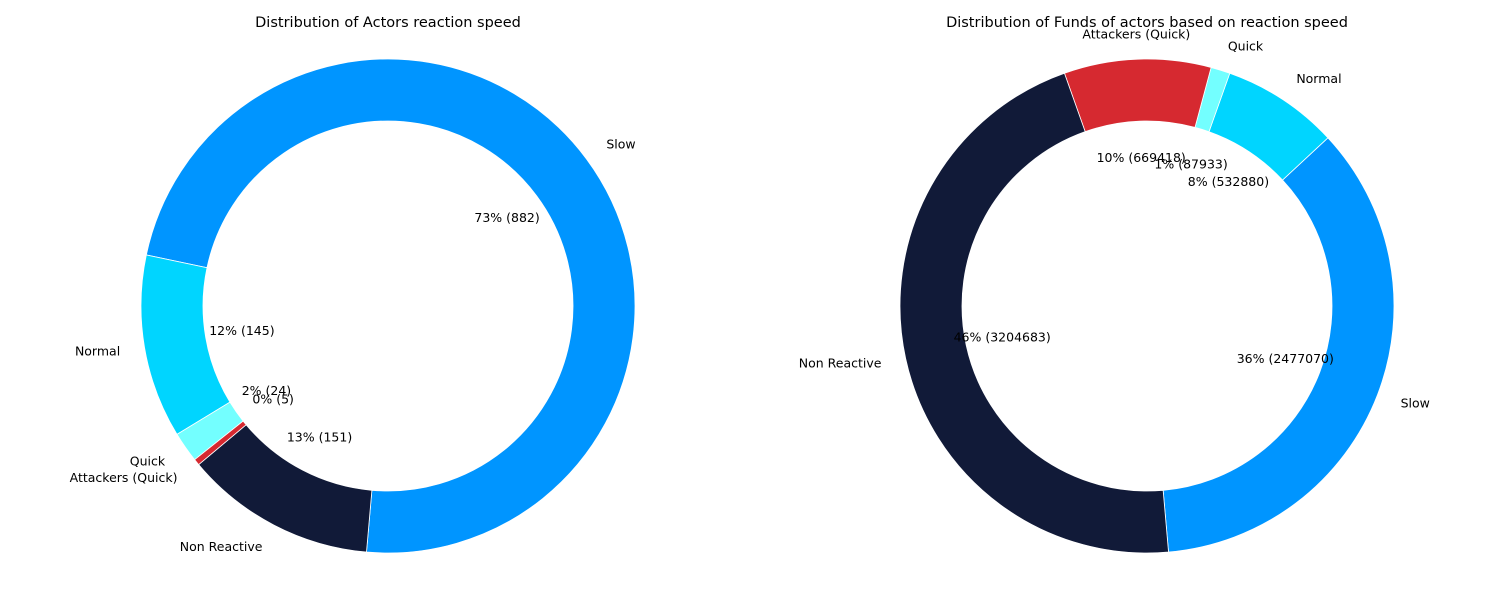 The height and width of the screenshot is (600, 1500). Describe the element at coordinates (506, 217) in the screenshot. I see `slice-value-slow: 73% (882)` at that location.